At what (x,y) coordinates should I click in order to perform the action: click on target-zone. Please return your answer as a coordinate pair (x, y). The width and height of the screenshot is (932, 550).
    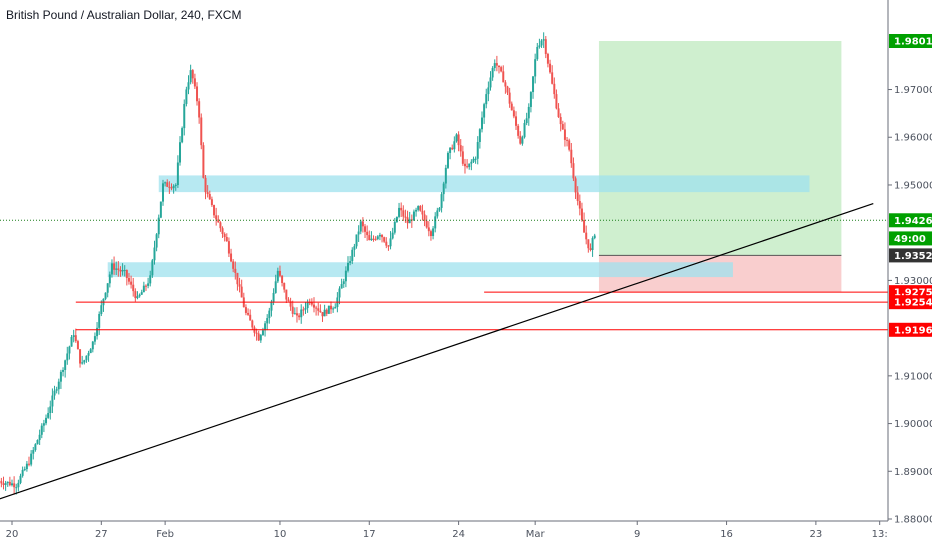
    Looking at the image, I should click on (720, 148).